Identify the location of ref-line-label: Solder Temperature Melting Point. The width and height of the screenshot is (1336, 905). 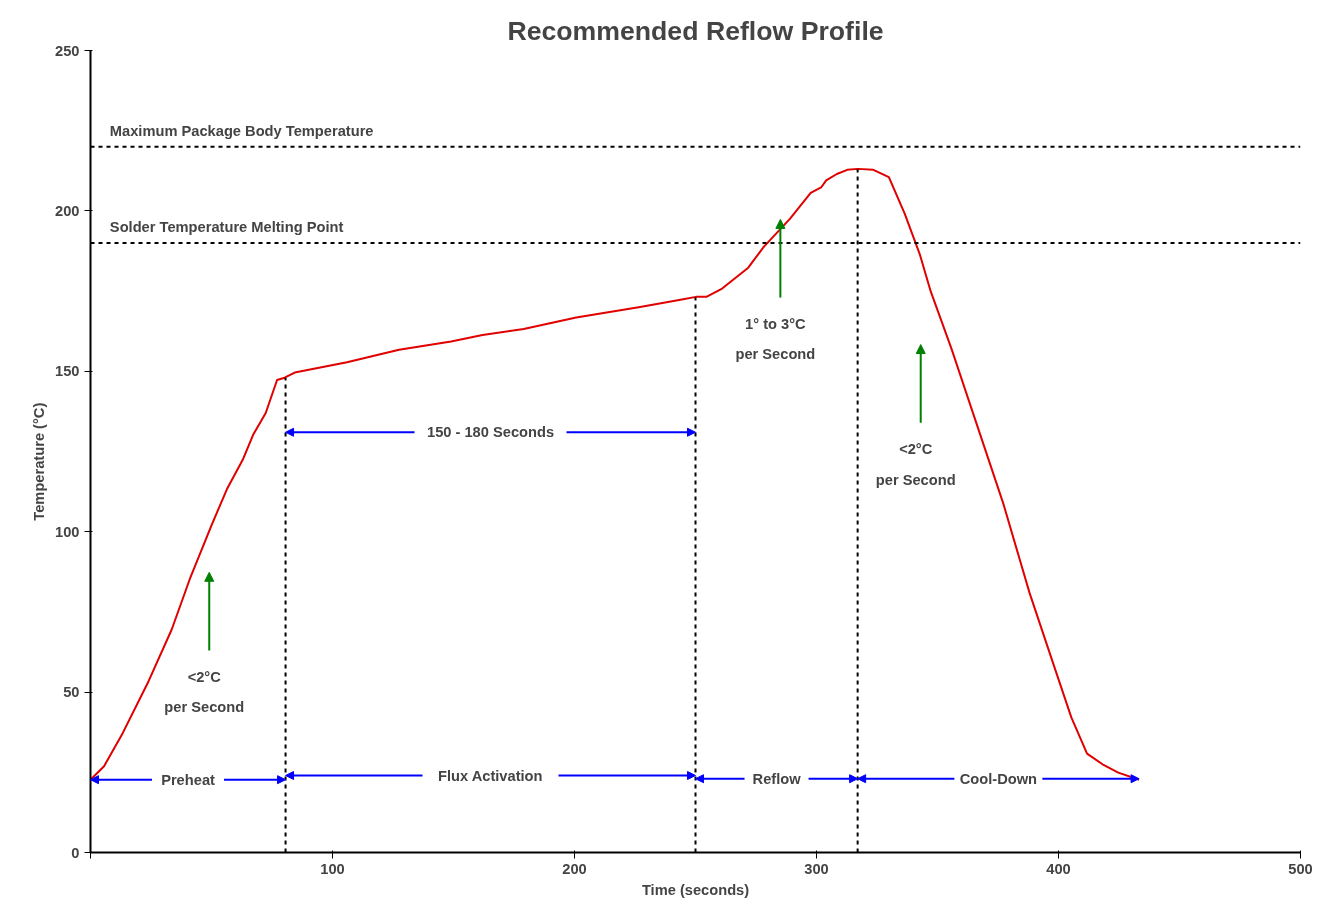
(226, 226).